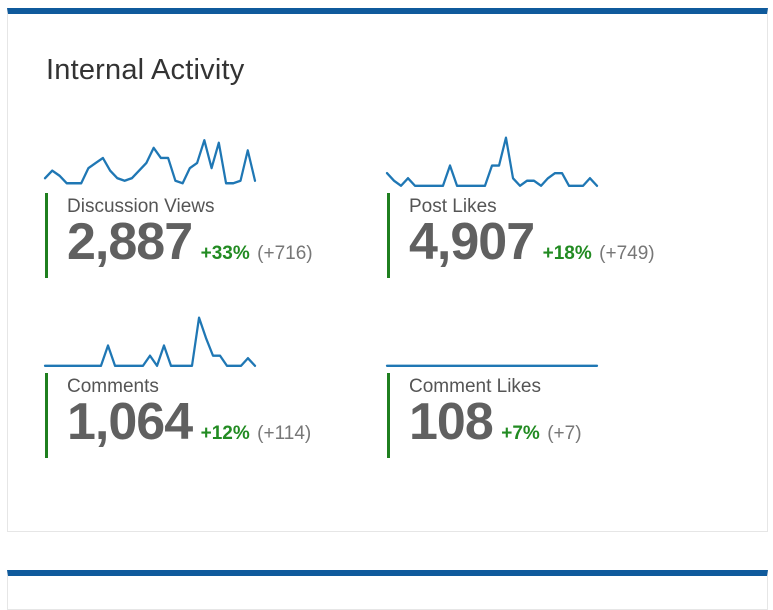 This screenshot has height=610, width=773. I want to click on metric-value: 2,887, so click(130, 242).